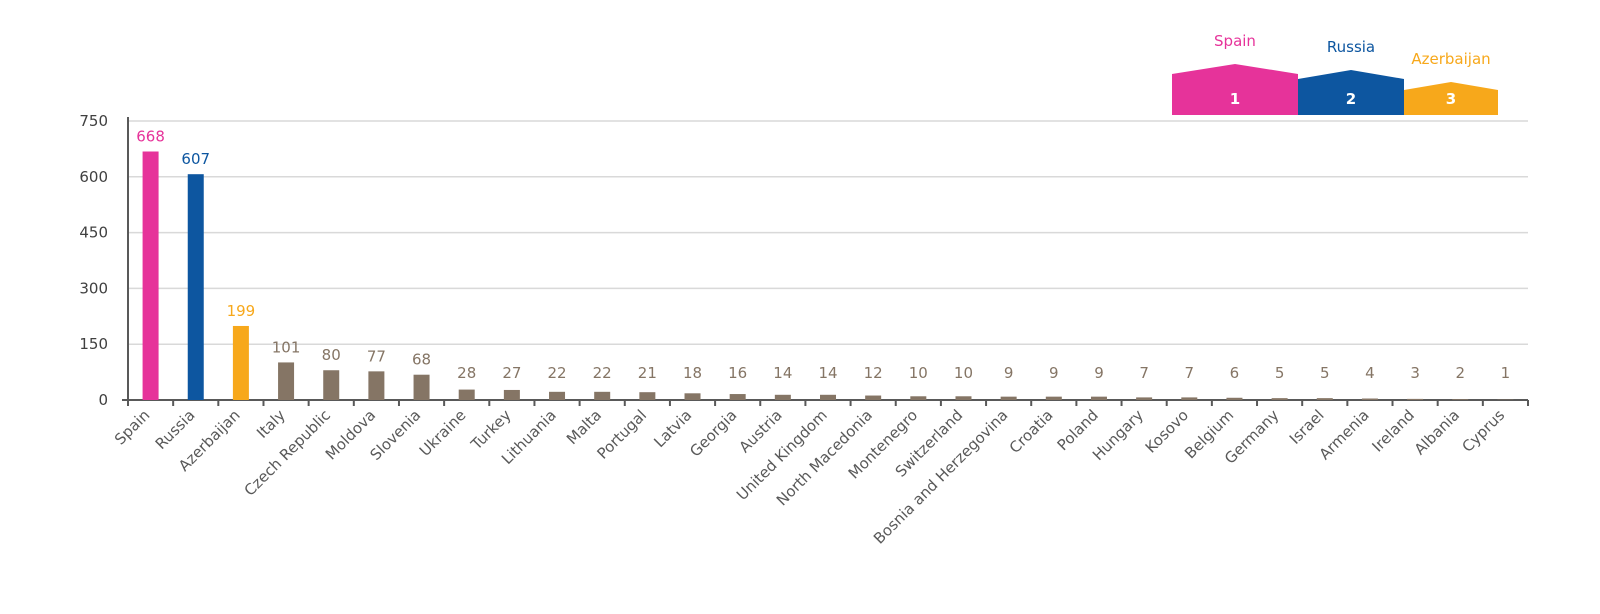  I want to click on podium-name: Spain, so click(1235, 41).